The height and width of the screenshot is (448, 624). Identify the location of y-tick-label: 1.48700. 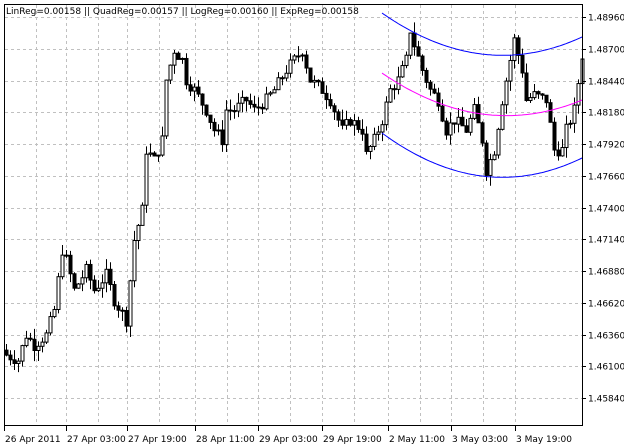
(606, 51).